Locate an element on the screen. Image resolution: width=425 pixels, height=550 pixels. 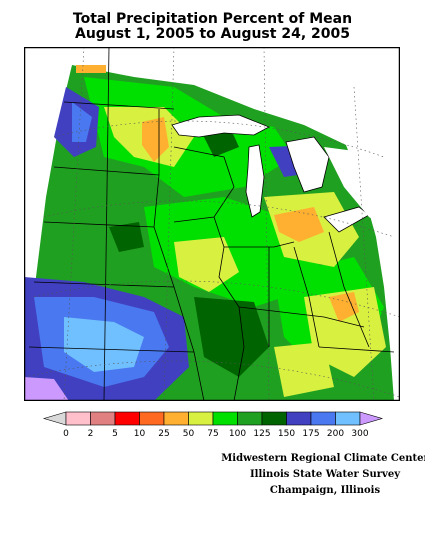
legend-label: 150 is located at coordinates (286, 434).